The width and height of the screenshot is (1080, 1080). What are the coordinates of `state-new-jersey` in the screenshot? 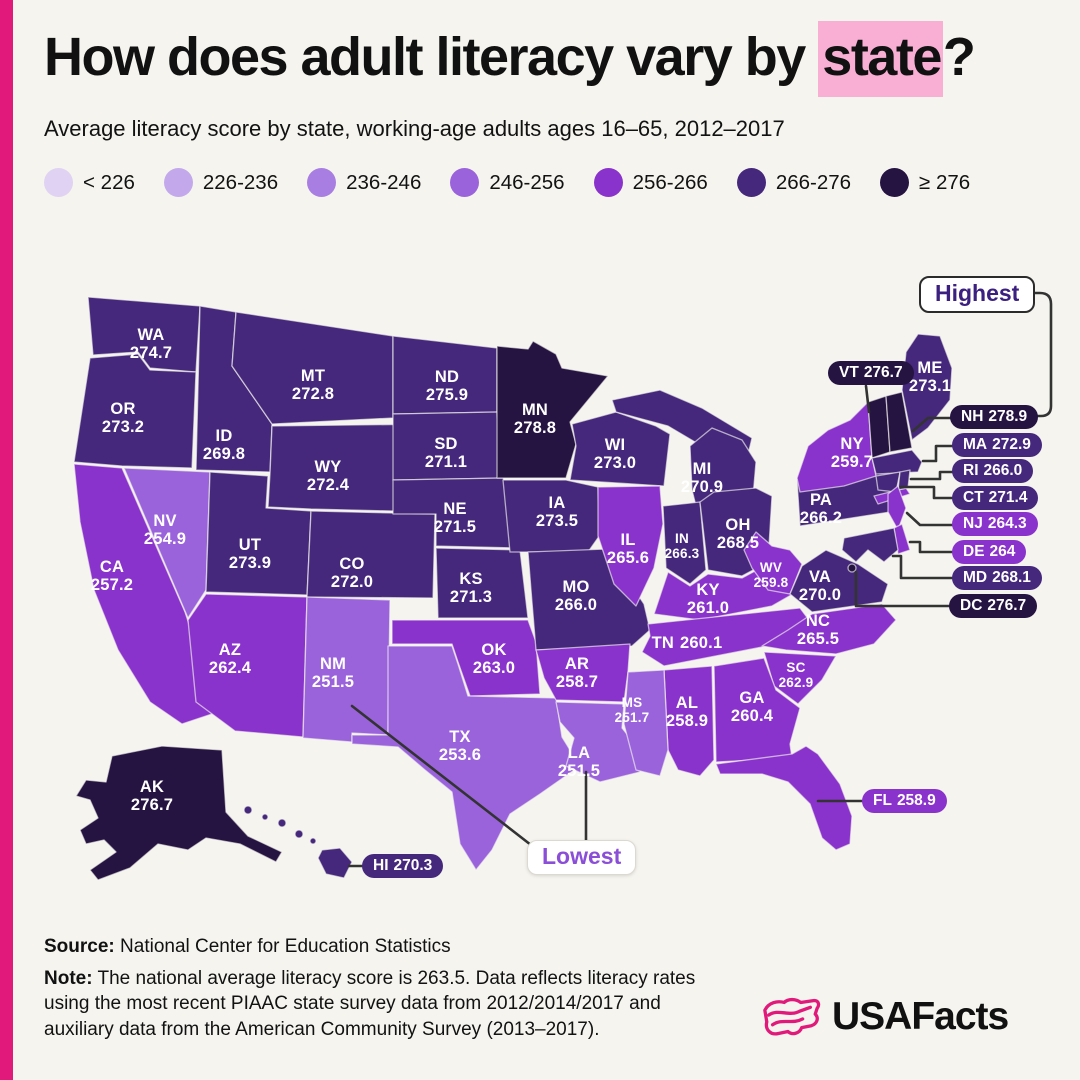 It's located at (897, 508).